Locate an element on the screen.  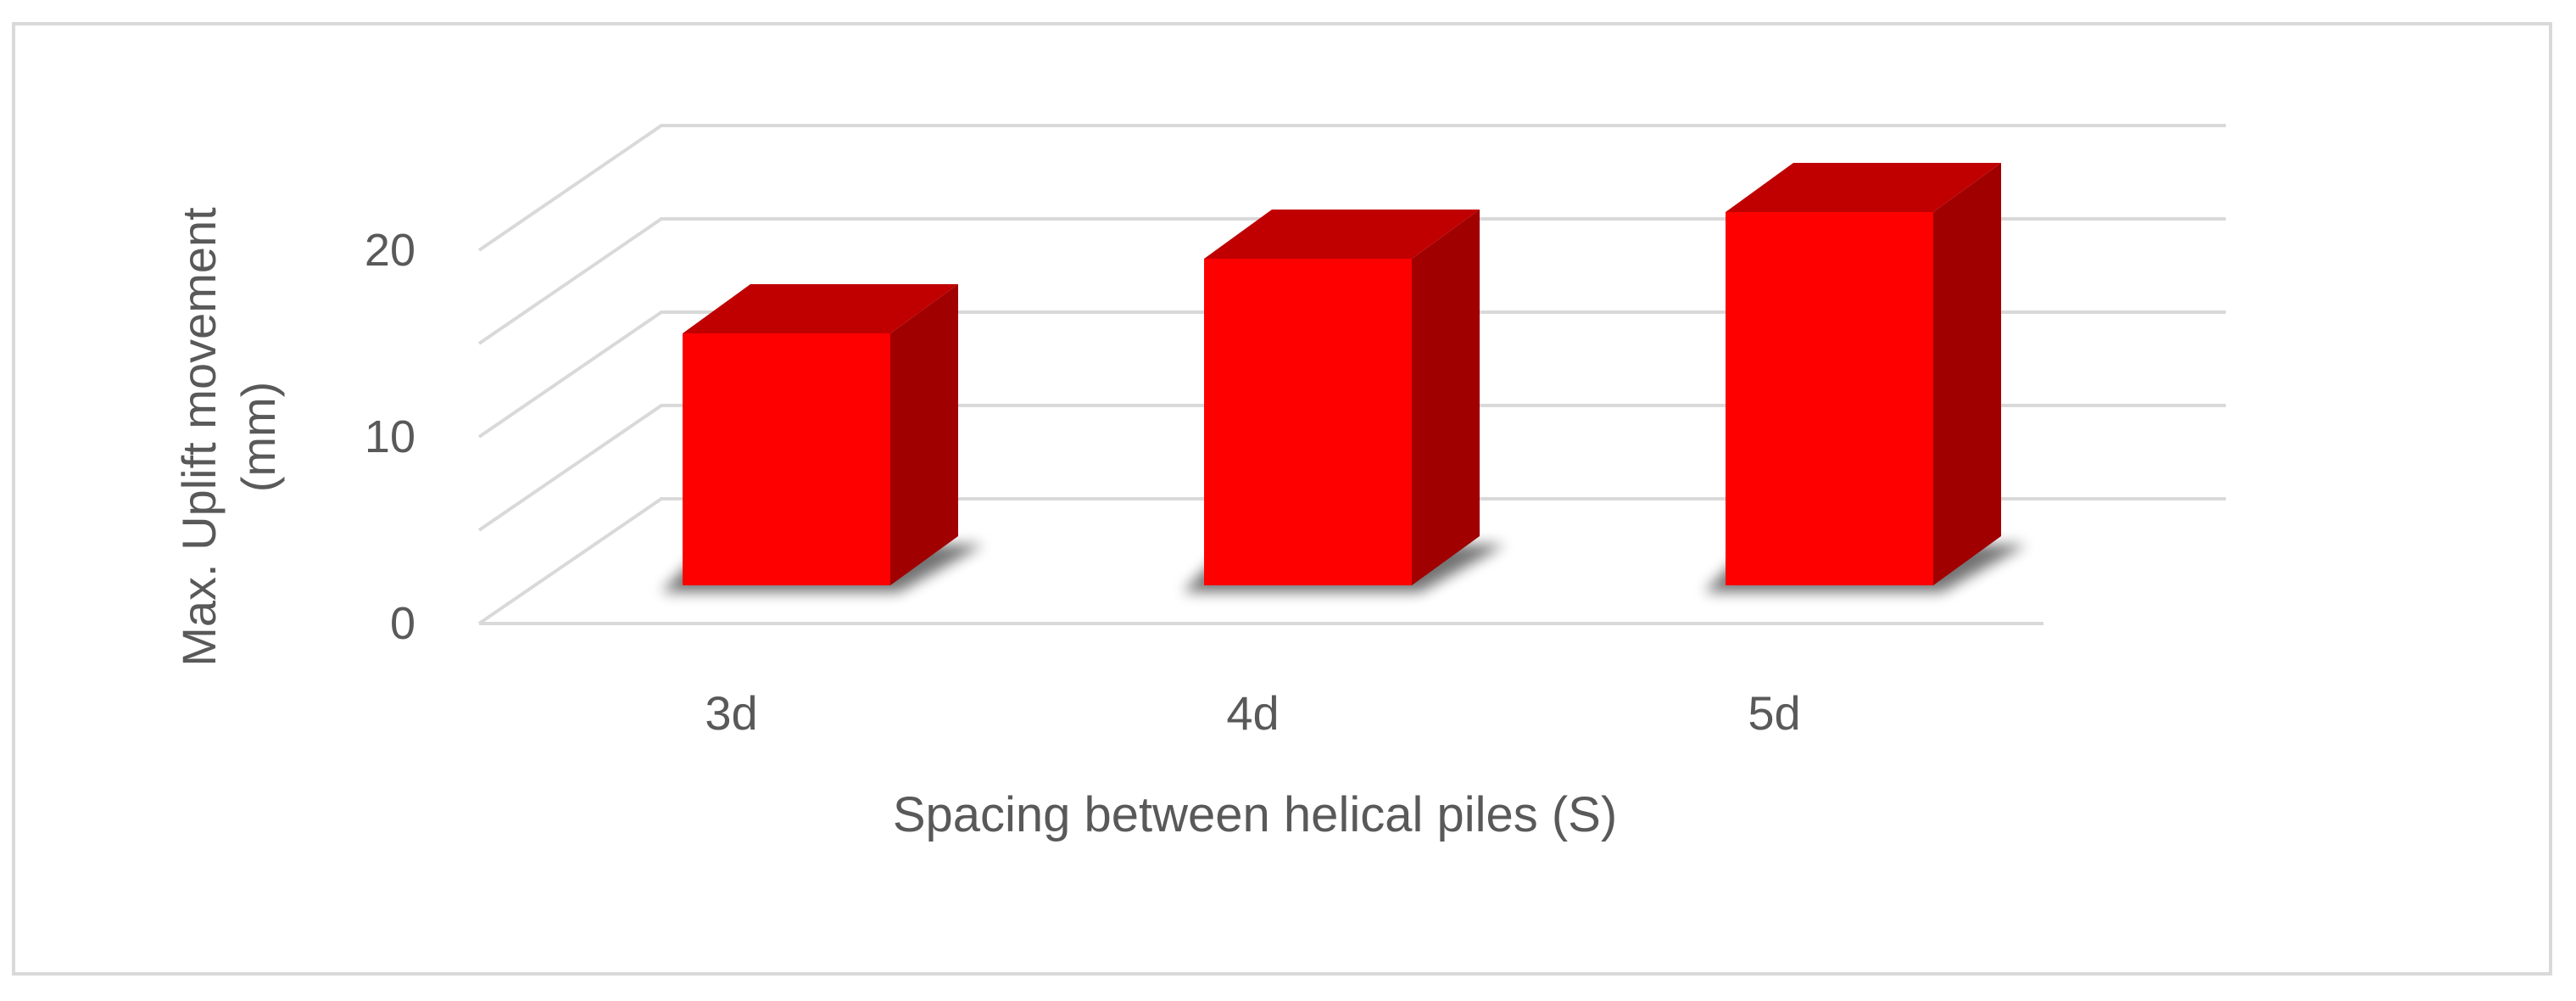
y-tick-label: 0 is located at coordinates (402, 623).